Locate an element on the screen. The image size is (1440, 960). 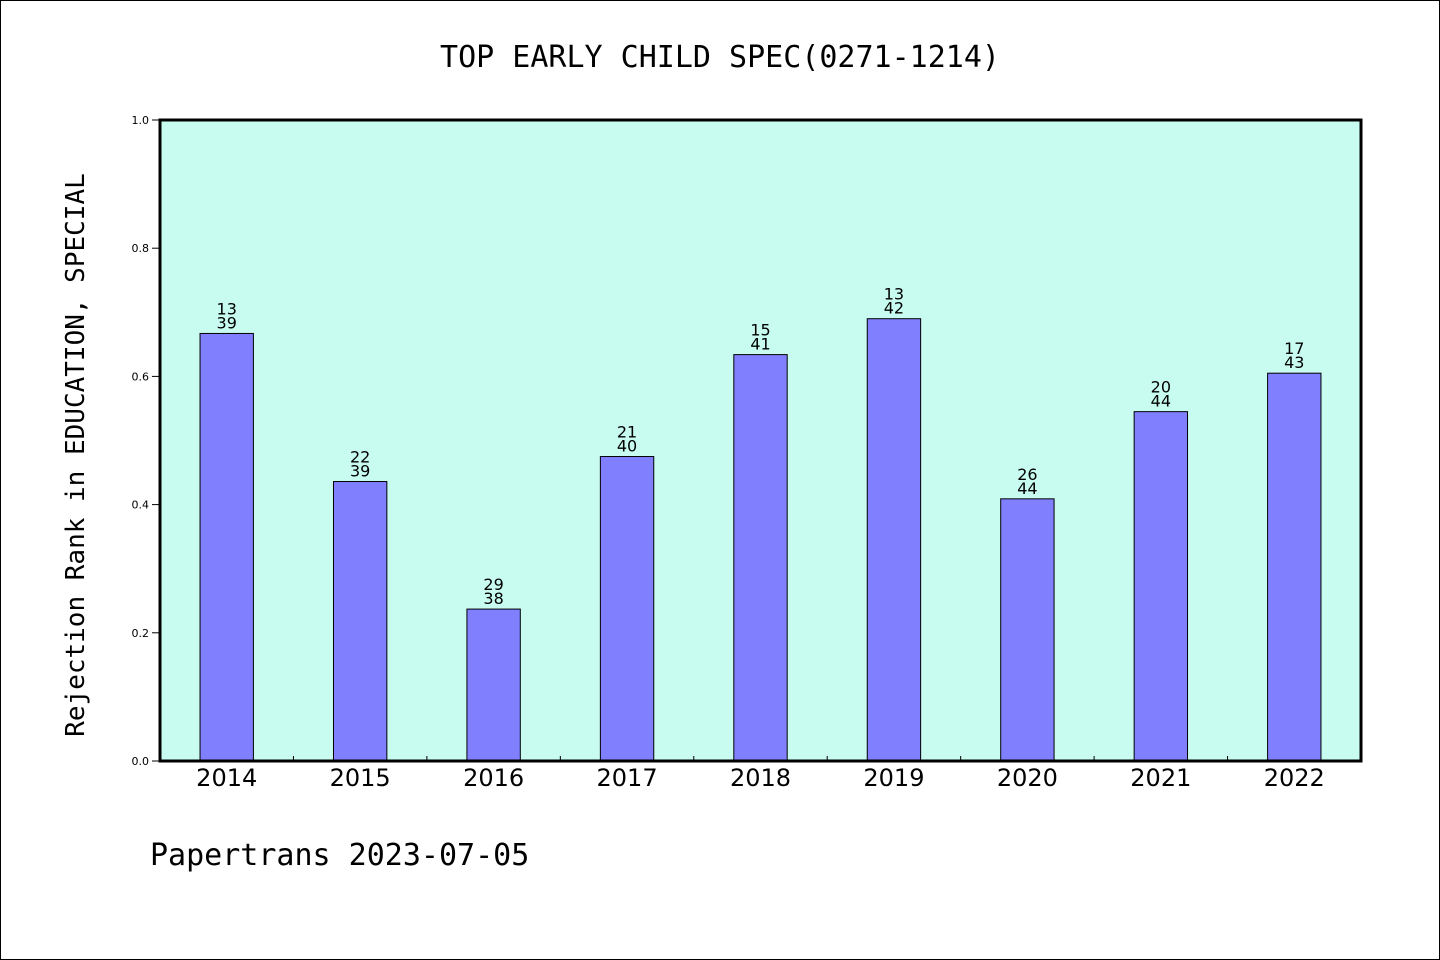
bar-label-2020-1: 26 is located at coordinates (1027, 474).